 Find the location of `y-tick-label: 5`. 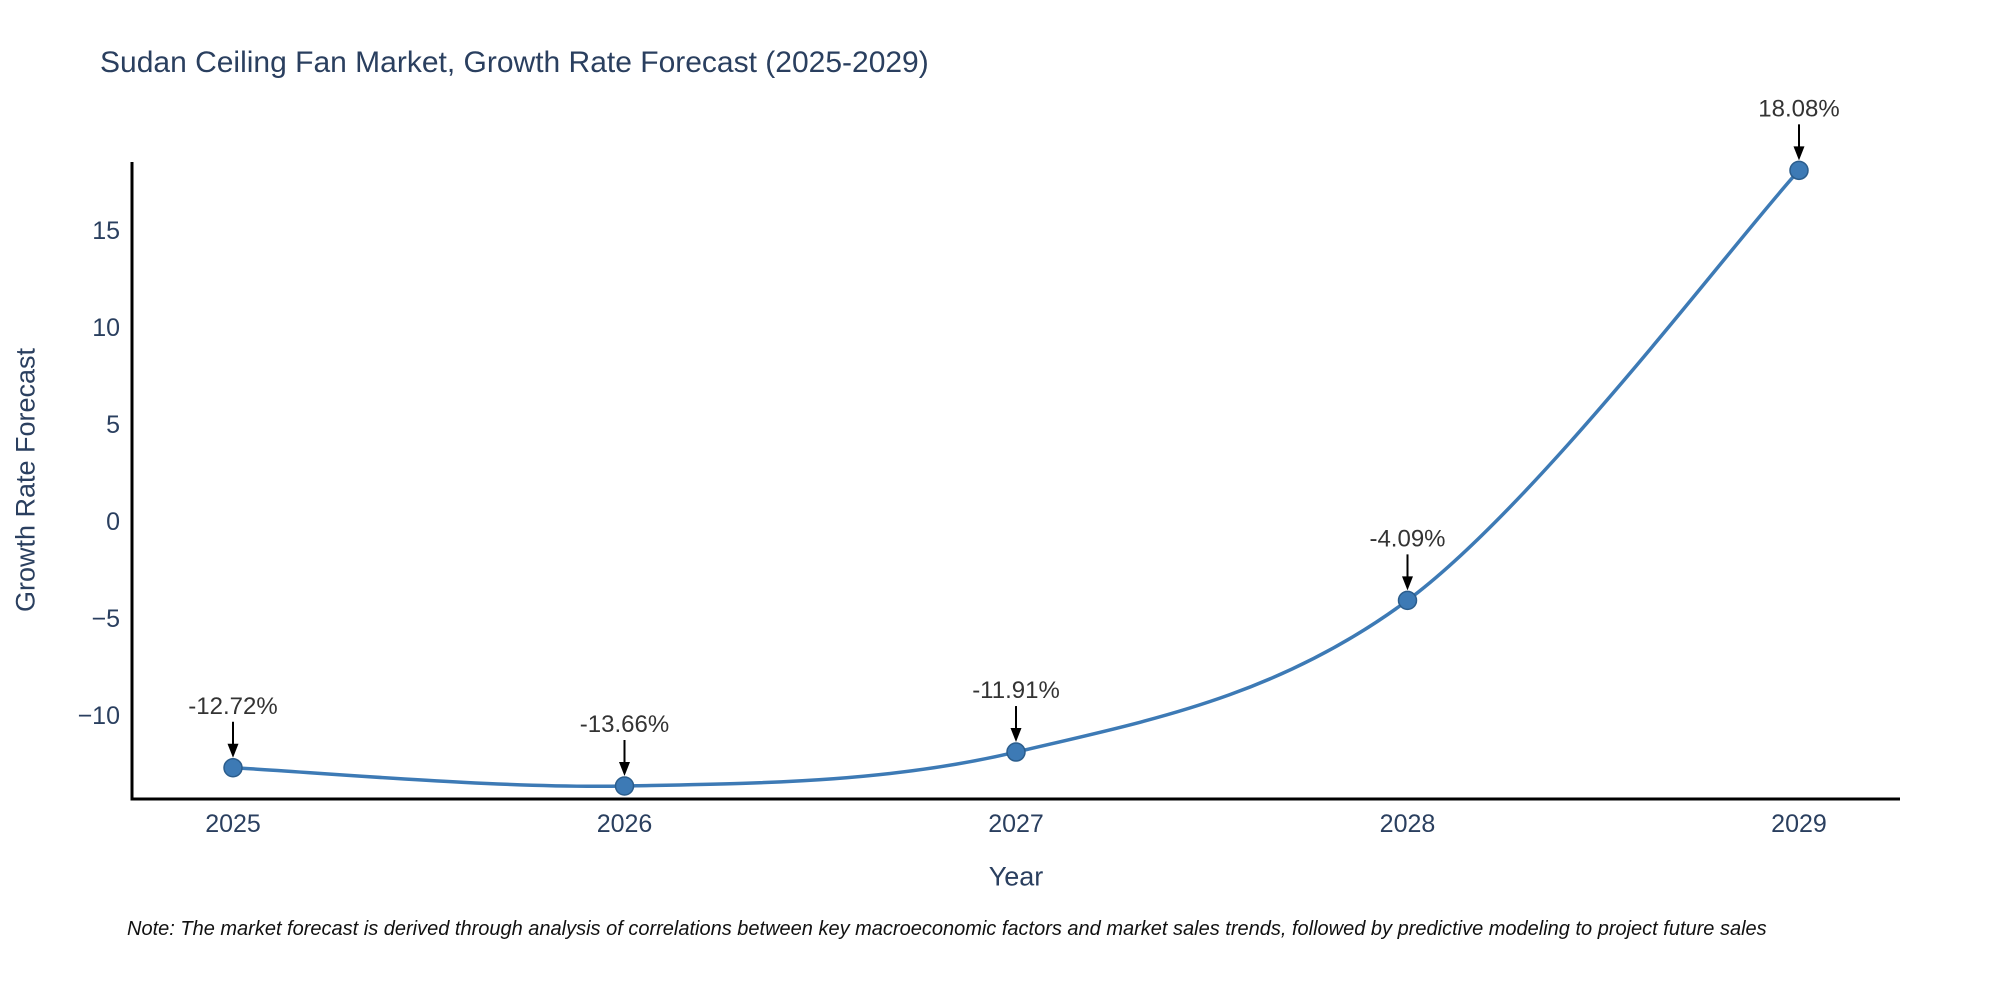

y-tick-label: 5 is located at coordinates (113, 425).